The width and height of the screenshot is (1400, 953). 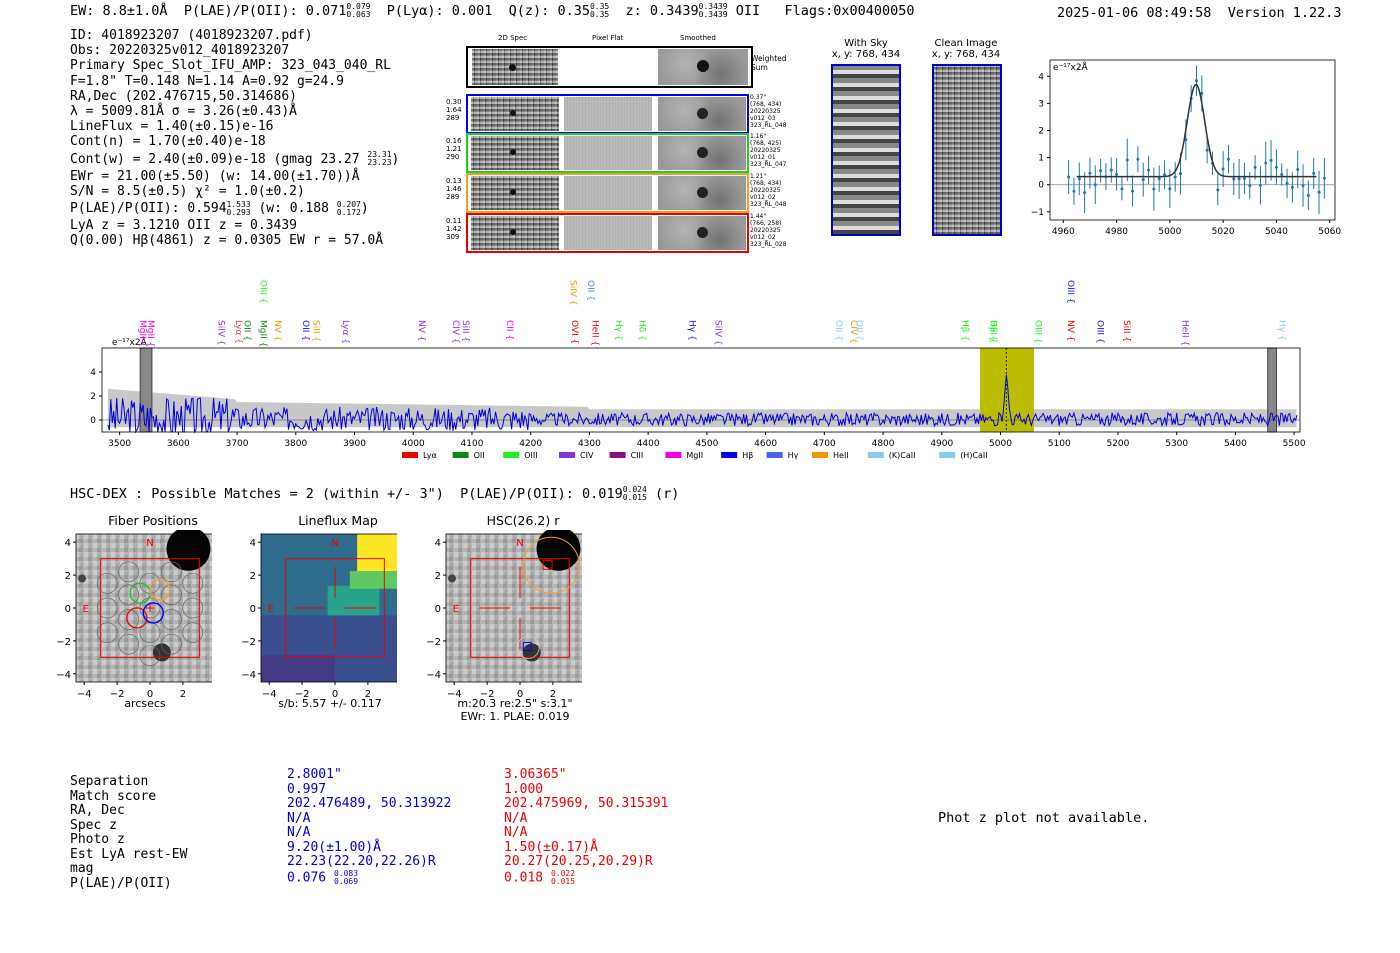 I want to click on info-plae-w-lo: 0.172, so click(x=348, y=212).